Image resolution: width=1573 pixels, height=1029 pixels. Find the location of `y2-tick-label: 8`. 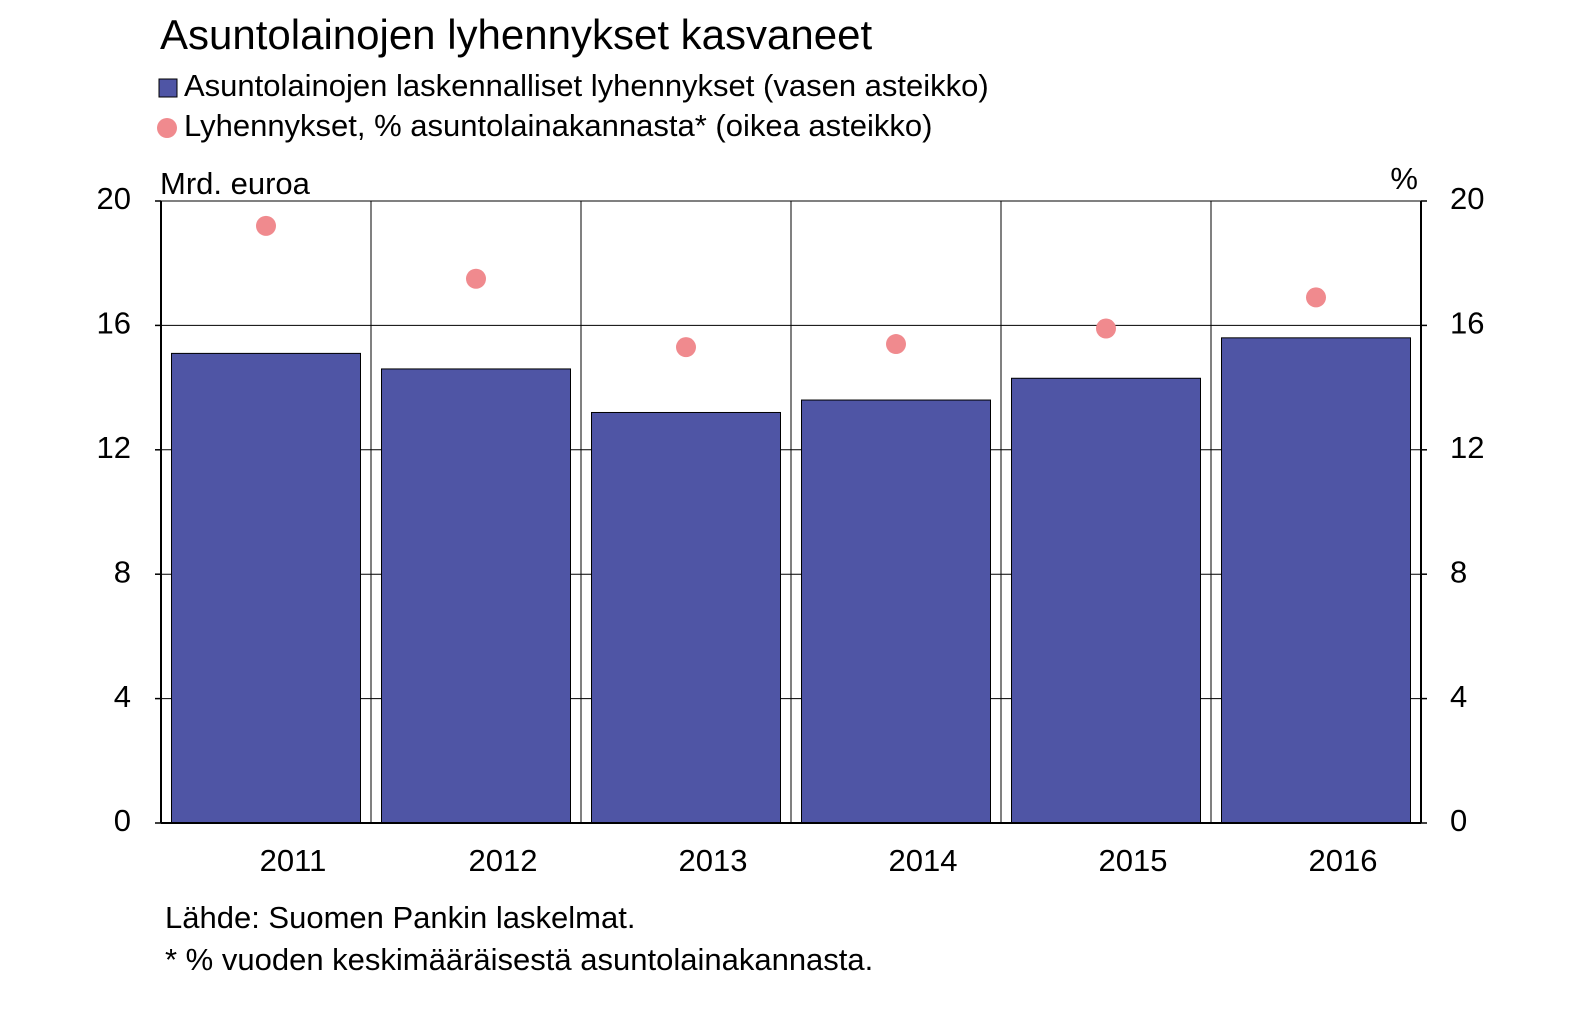

y2-tick-label: 8 is located at coordinates (1458, 571).